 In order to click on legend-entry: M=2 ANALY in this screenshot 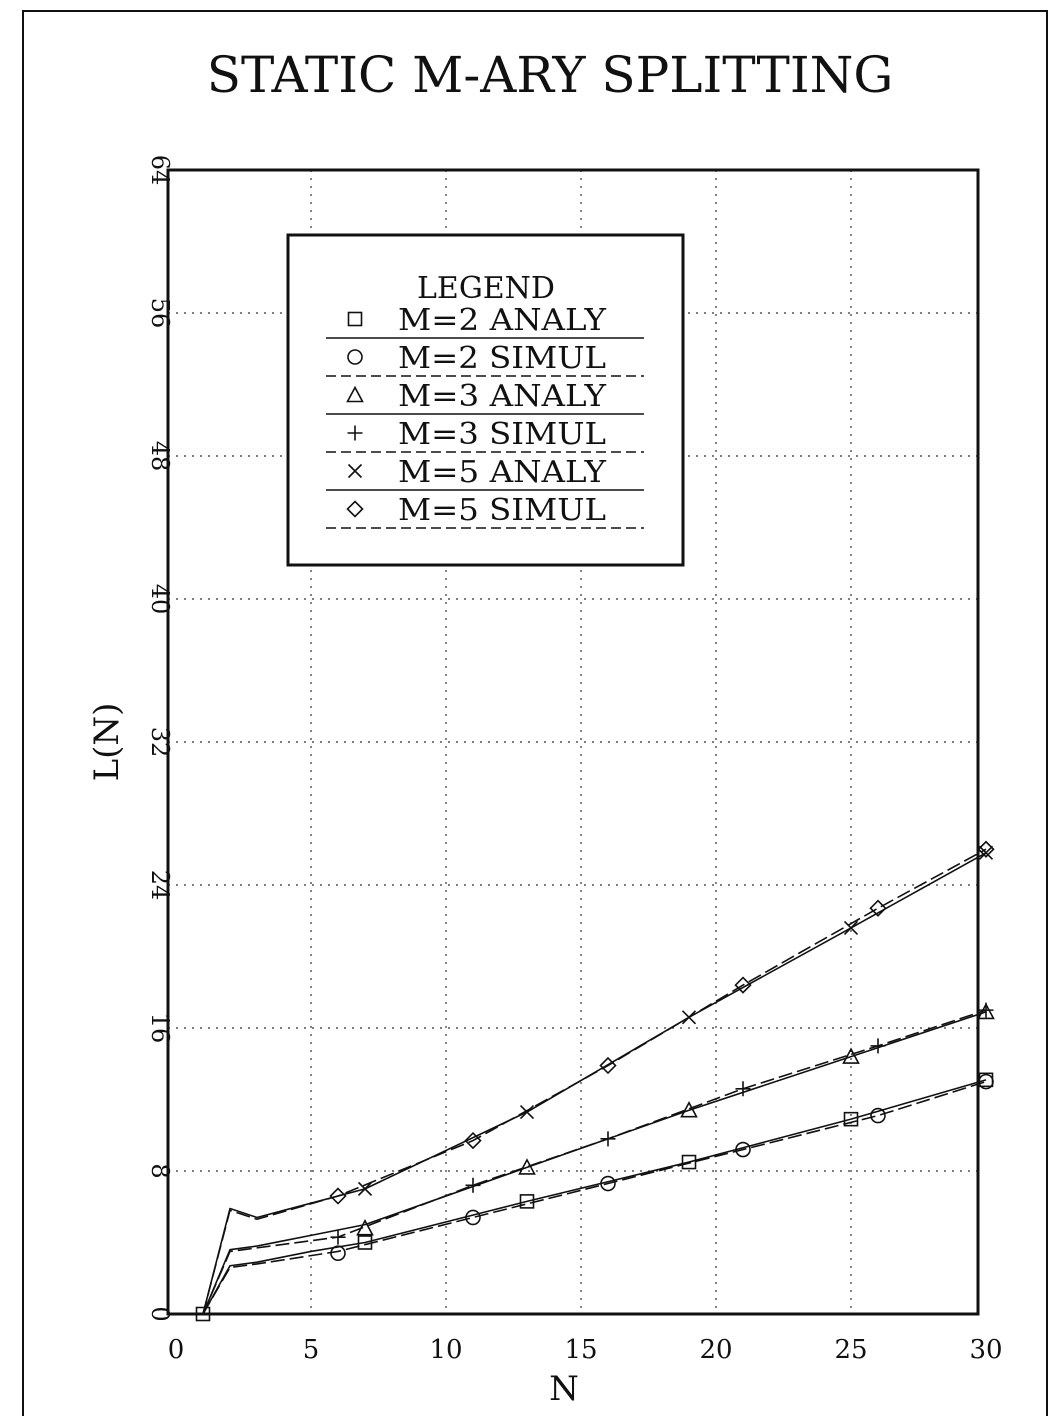, I will do `click(485, 321)`.